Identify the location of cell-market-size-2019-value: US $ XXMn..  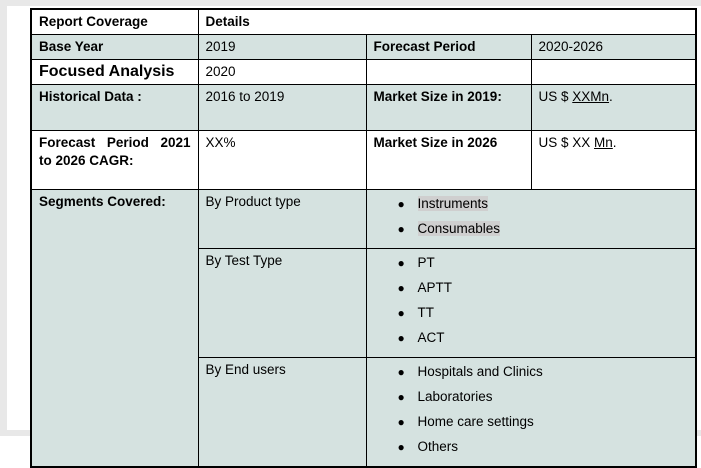
(613, 107).